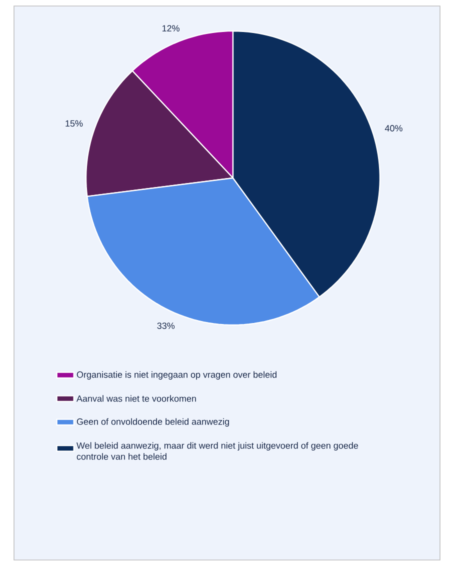 This screenshot has width=452, height=566. What do you see at coordinates (74, 123) in the screenshot?
I see `data-label: 15%` at bounding box center [74, 123].